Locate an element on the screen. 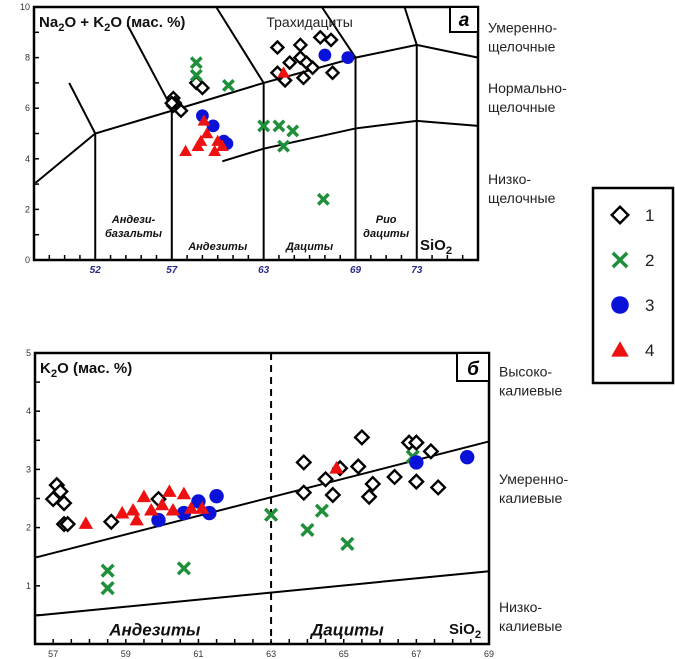  y-tick-label: 3 is located at coordinates (28, 469).